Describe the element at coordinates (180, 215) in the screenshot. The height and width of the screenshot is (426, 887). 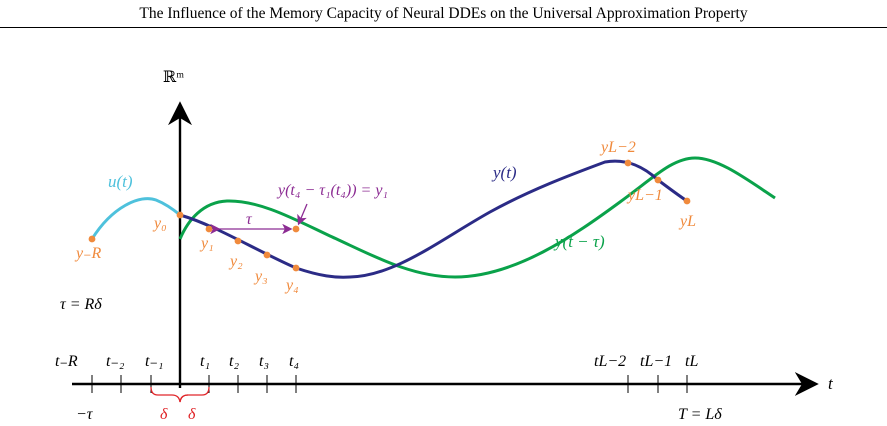
I see `point-y0` at that location.